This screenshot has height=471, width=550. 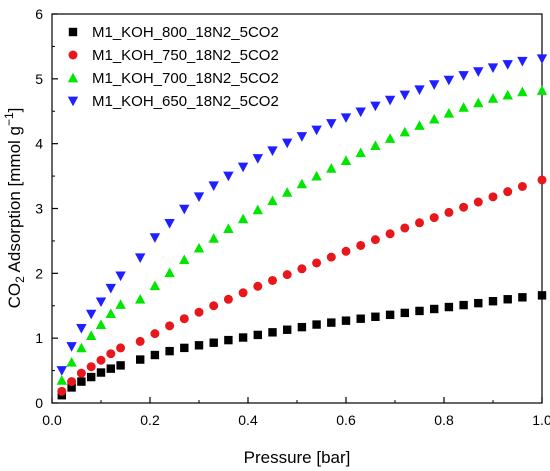 I want to click on x-tick-label: 0.2, so click(x=150, y=420).